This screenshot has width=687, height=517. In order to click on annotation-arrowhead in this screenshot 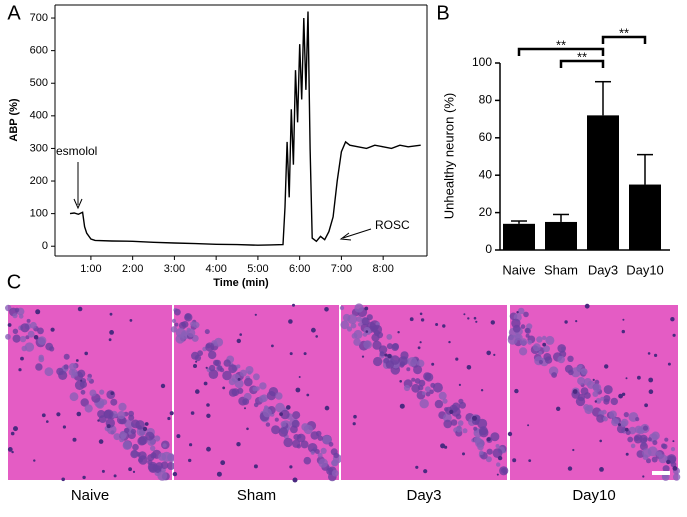, I will do `click(78, 204)`.